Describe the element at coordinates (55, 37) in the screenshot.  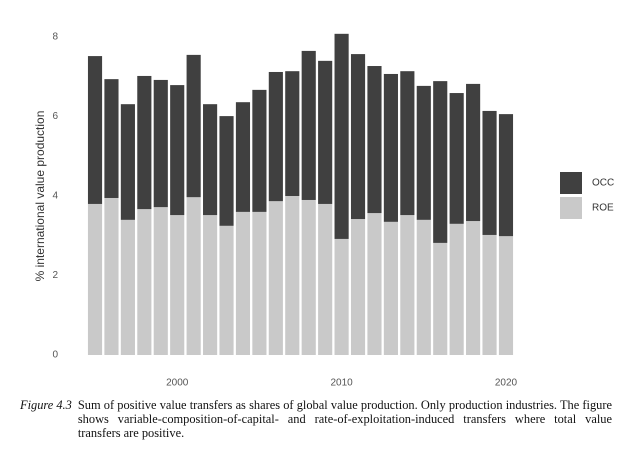
I see `y-tick-label: 8` at that location.